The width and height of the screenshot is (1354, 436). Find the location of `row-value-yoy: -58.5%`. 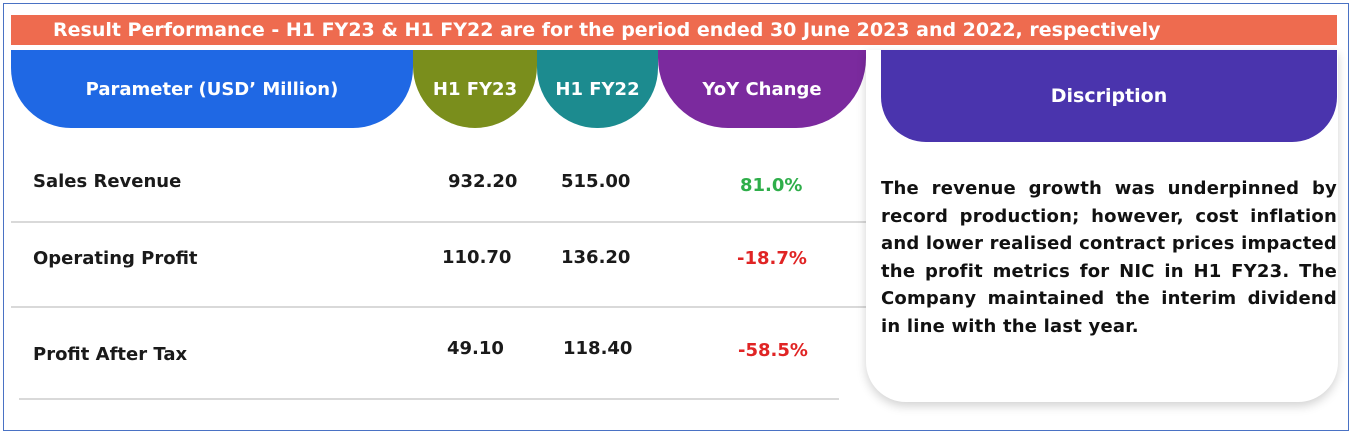

row-value-yoy: -58.5% is located at coordinates (773, 350).